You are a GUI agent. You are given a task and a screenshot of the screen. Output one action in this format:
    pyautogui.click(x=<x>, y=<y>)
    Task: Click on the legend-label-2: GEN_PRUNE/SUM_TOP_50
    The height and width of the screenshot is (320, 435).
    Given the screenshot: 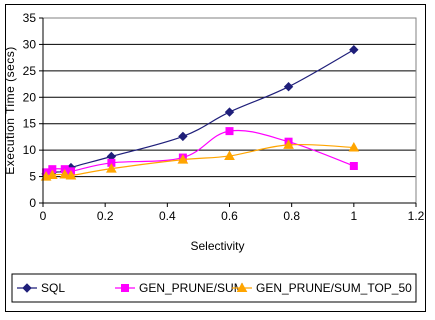 What is the action you would take?
    pyautogui.click(x=334, y=288)
    